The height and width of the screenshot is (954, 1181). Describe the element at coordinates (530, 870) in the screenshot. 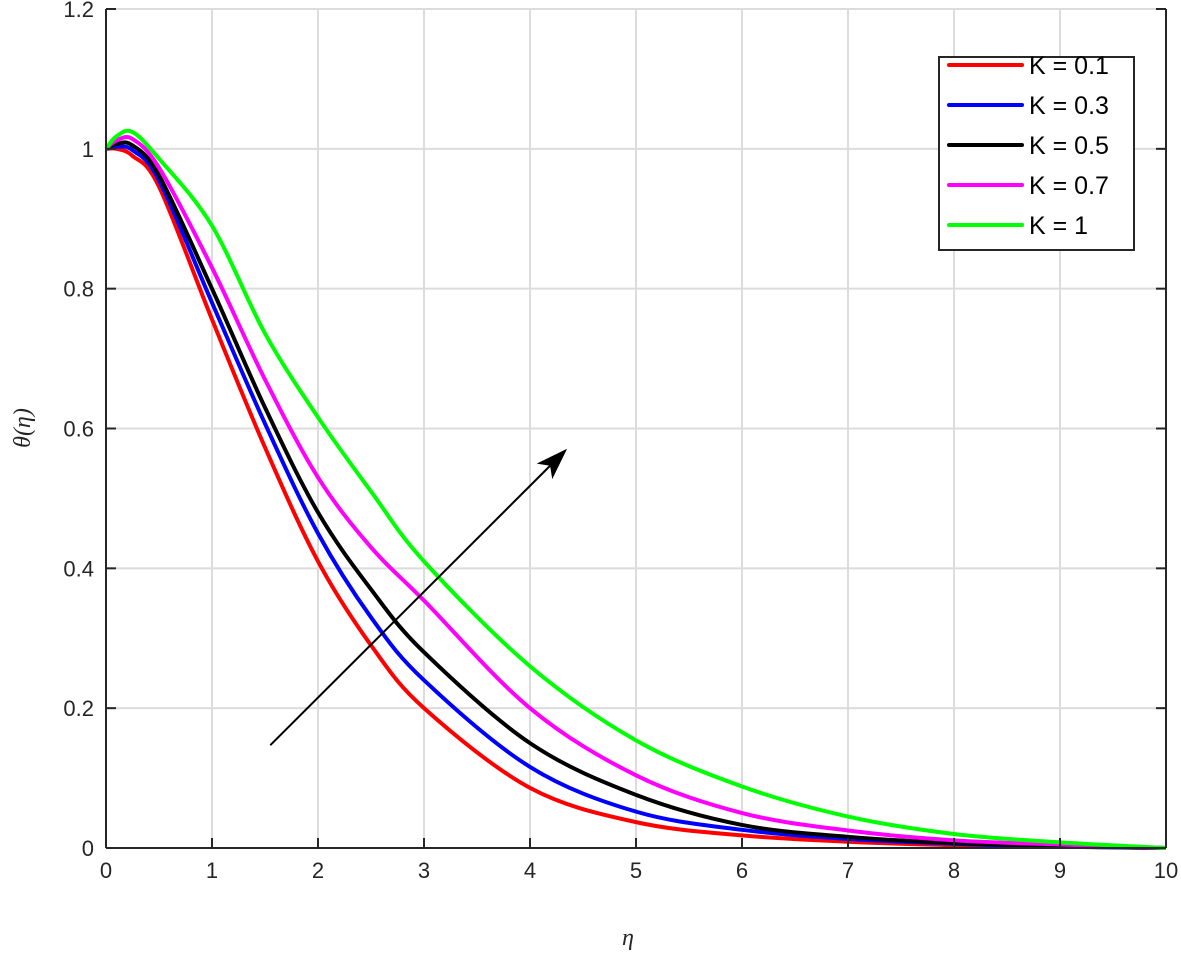

I see `x-tick-label: 4` at that location.